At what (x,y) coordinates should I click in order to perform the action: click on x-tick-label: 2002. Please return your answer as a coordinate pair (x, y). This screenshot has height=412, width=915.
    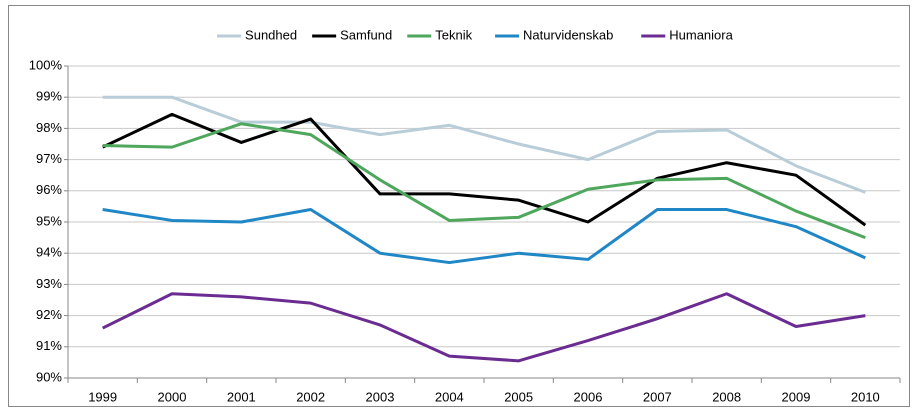
    Looking at the image, I should click on (310, 396).